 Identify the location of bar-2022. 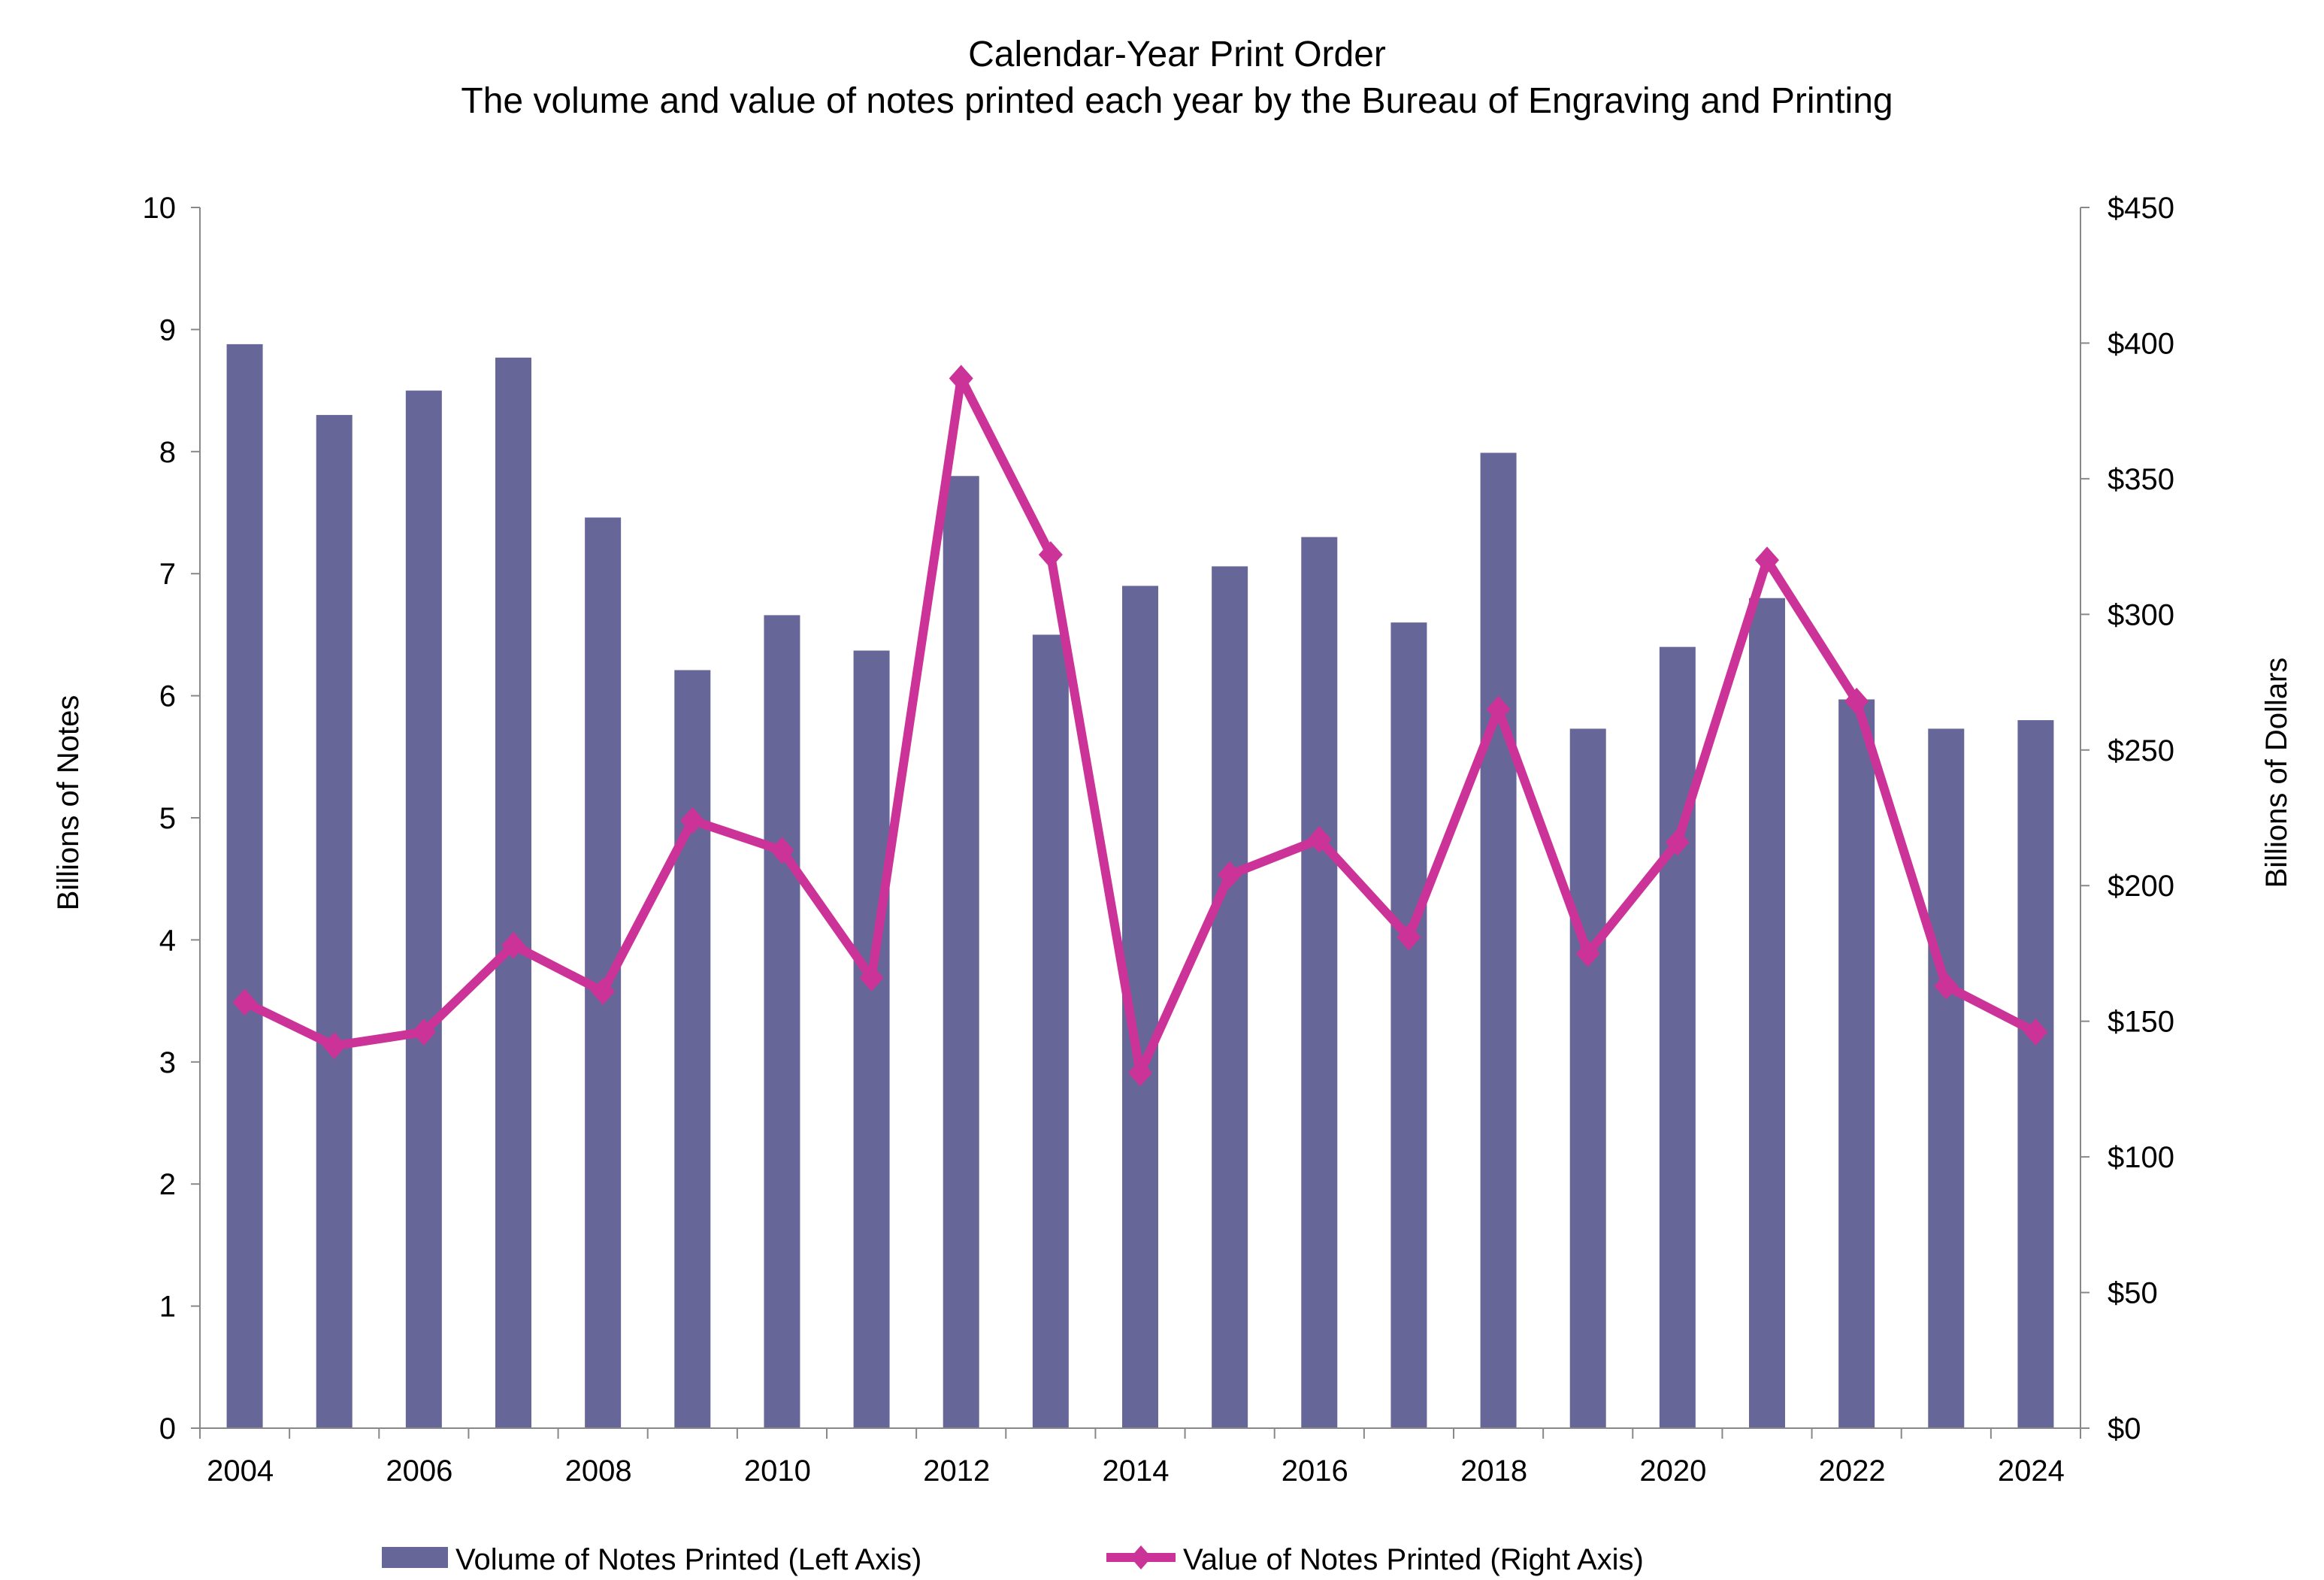
(1857, 1063).